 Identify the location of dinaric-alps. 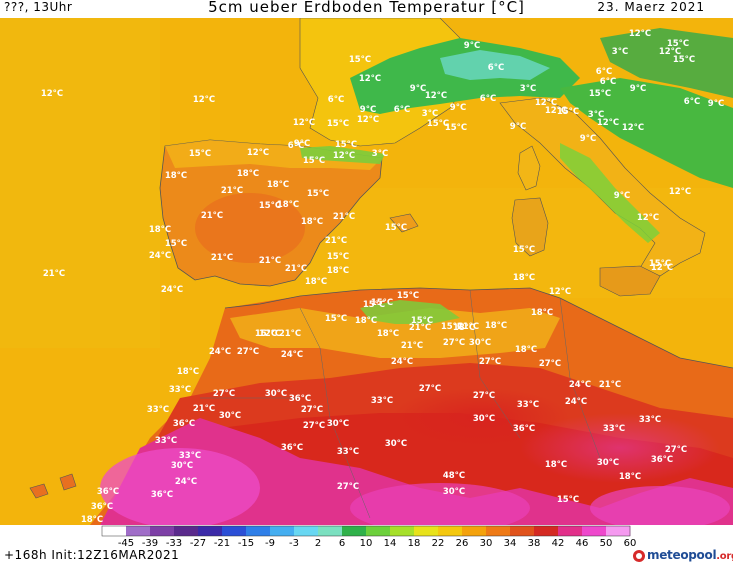
(646, 133).